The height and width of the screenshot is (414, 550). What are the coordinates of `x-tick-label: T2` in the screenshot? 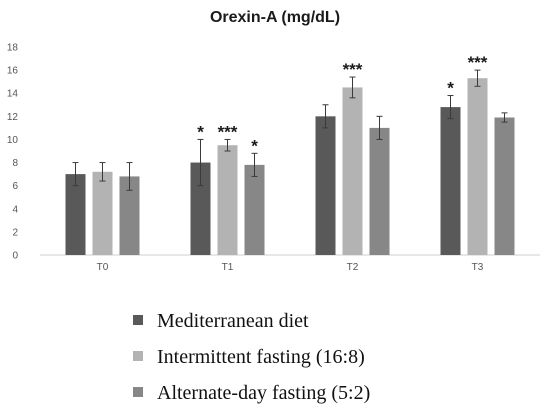 It's located at (353, 267).